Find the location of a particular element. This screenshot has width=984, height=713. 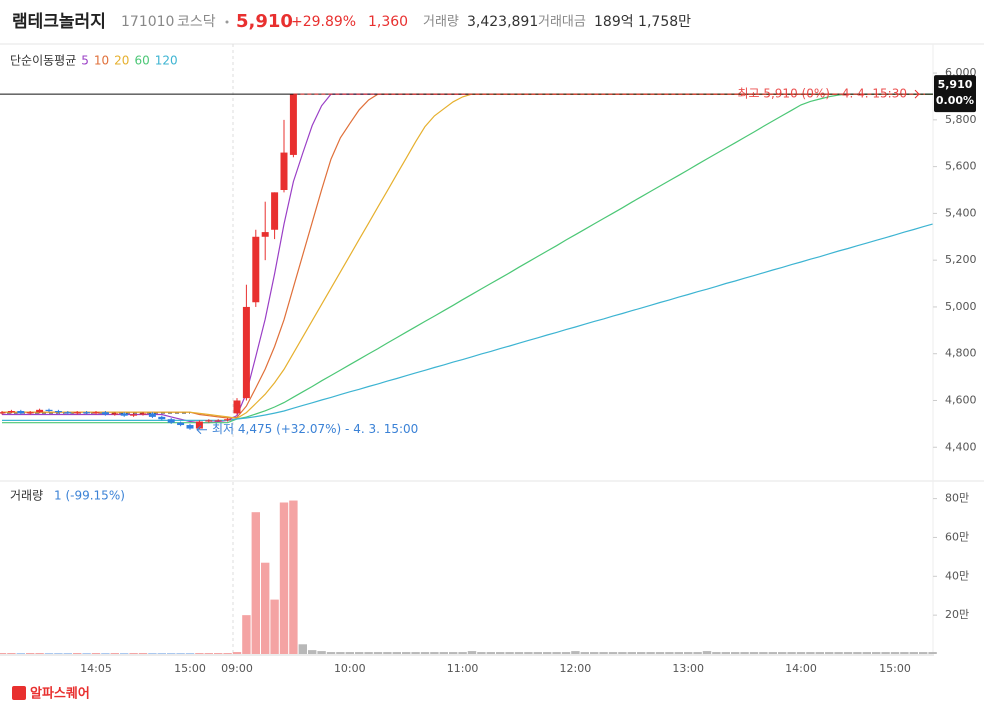

y-tick-label: 4,400 is located at coordinates (961, 446).